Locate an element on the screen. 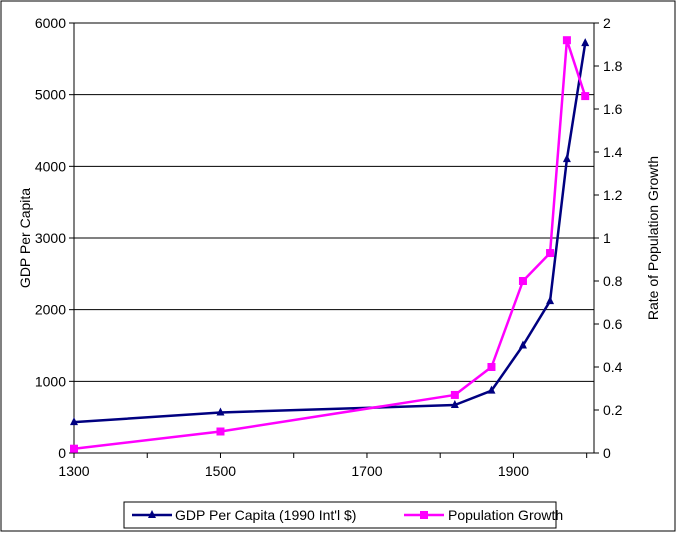  y-left-tick-label: 2000 is located at coordinates (50, 310).